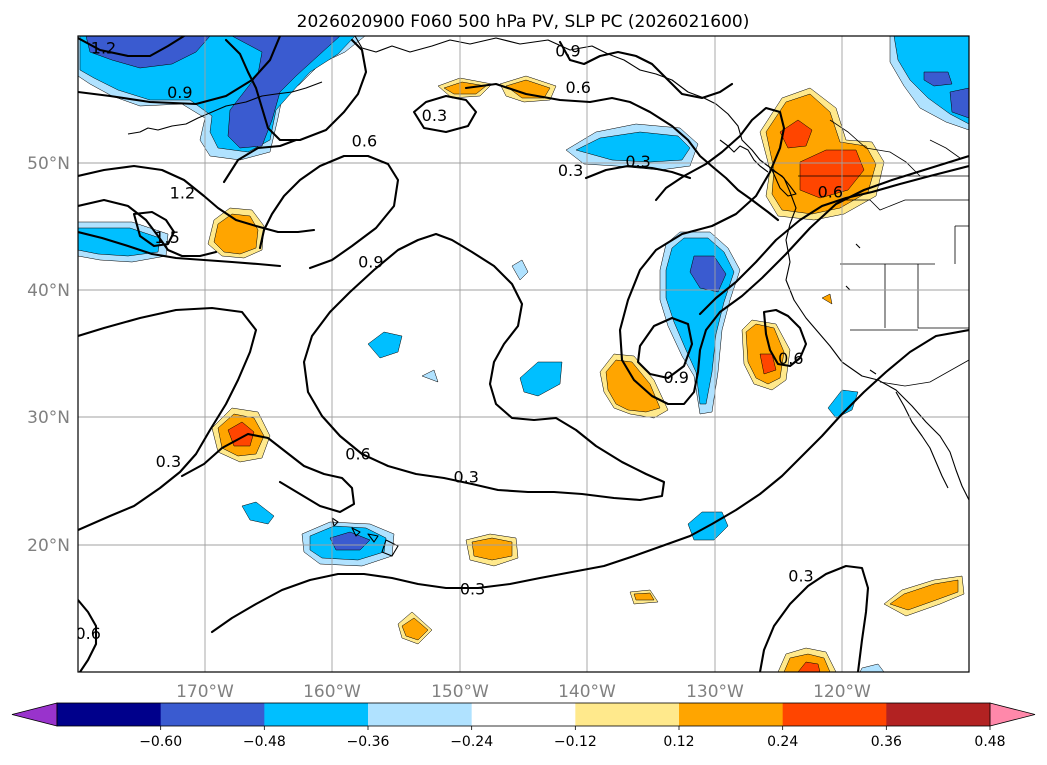 Image resolution: width=1047 pixels, height=765 pixels. I want to click on slp-contour-0.6-gulf, so click(622, 152).